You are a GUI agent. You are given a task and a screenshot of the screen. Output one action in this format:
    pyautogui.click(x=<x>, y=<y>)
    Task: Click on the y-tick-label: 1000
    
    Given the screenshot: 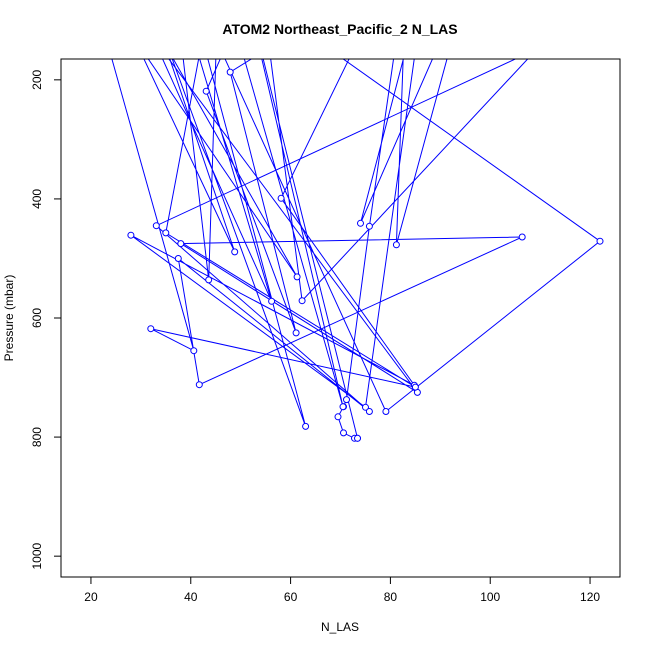 What is the action you would take?
    pyautogui.click(x=37, y=555)
    